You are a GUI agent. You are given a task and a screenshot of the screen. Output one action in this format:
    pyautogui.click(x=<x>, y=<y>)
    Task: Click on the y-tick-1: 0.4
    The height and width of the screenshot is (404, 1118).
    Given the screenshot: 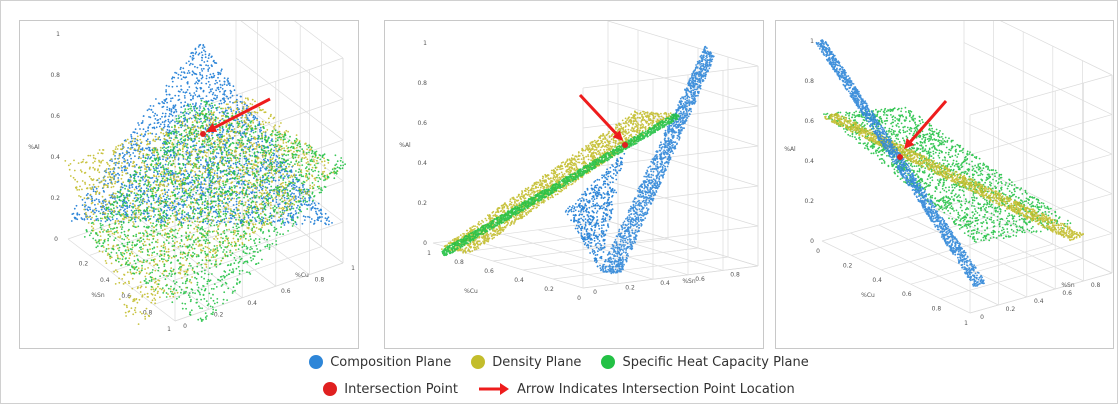 What is the action you would take?
    pyautogui.click(x=252, y=303)
    